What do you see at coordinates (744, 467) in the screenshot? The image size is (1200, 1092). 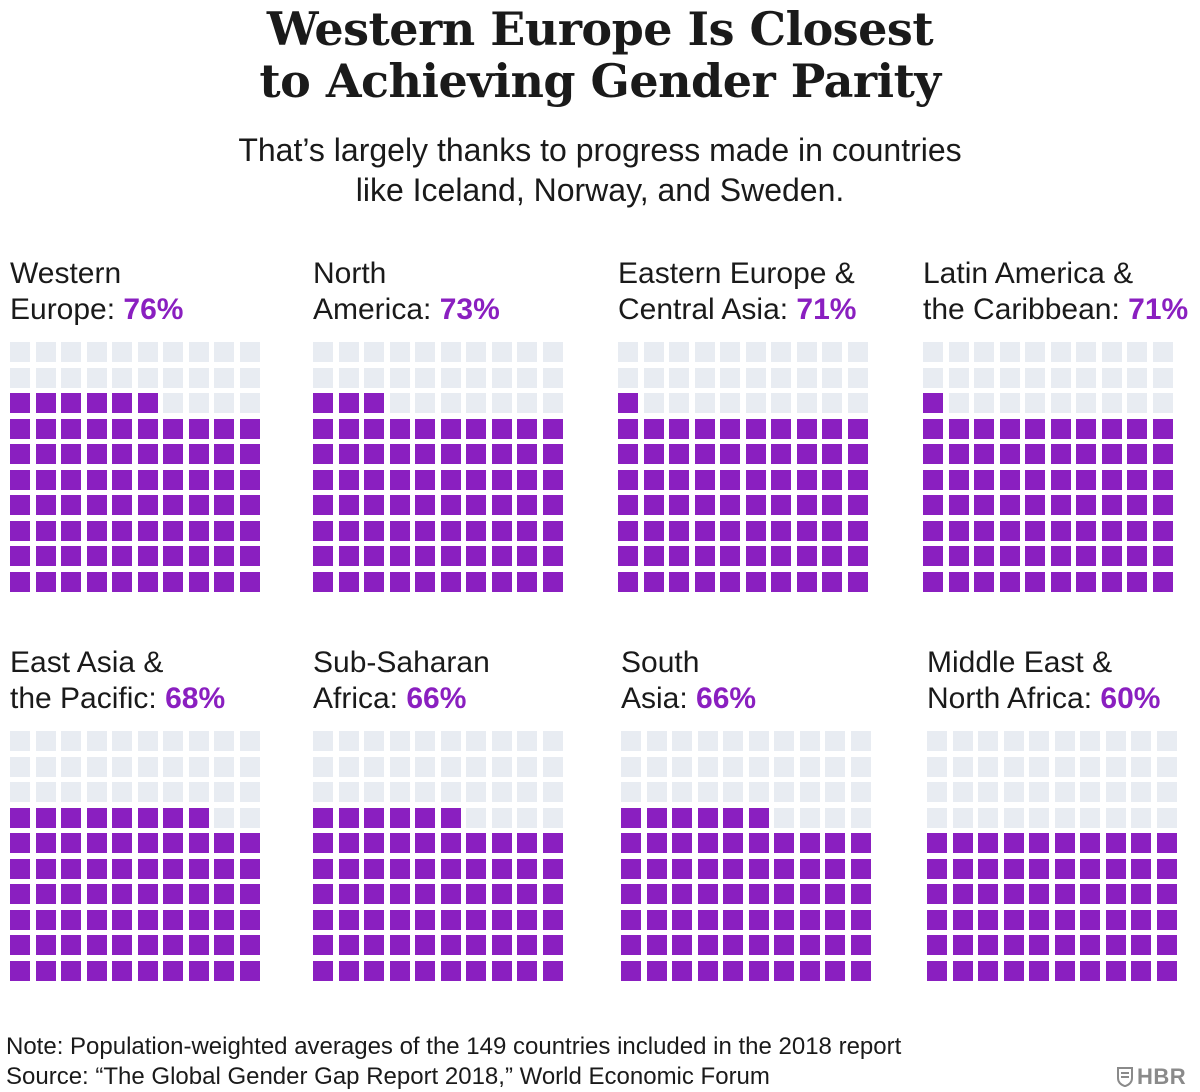 I see `waffle-grid` at bounding box center [744, 467].